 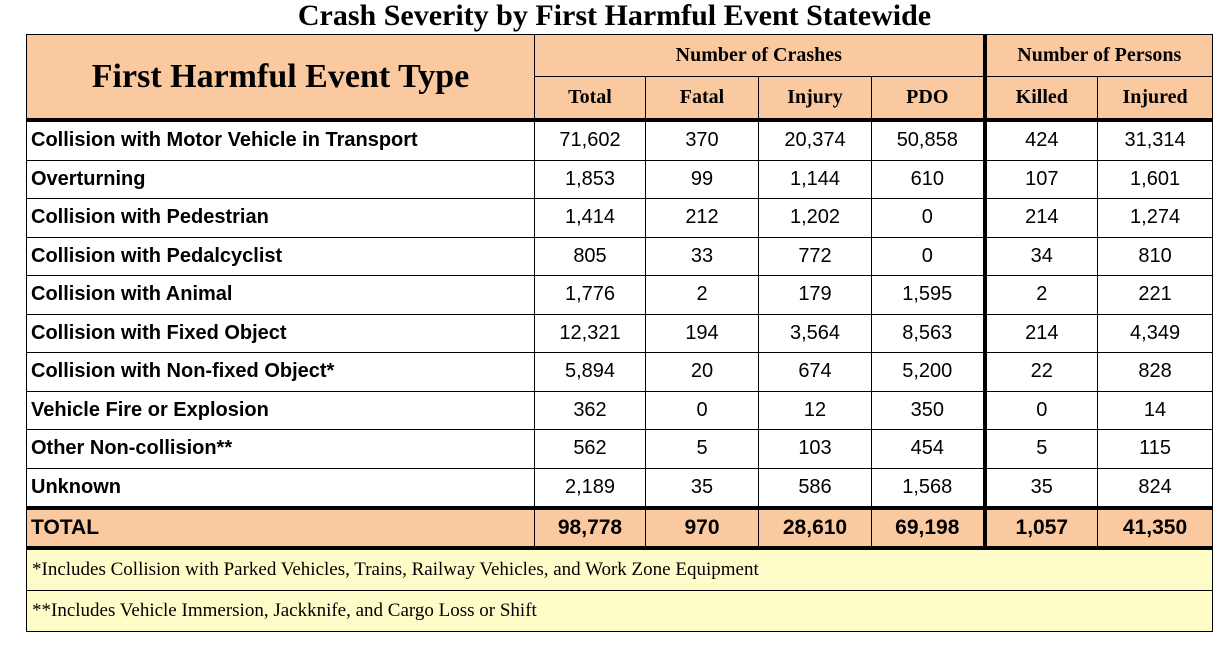 What do you see at coordinates (1155, 218) in the screenshot?
I see `cell-value: 1,274` at bounding box center [1155, 218].